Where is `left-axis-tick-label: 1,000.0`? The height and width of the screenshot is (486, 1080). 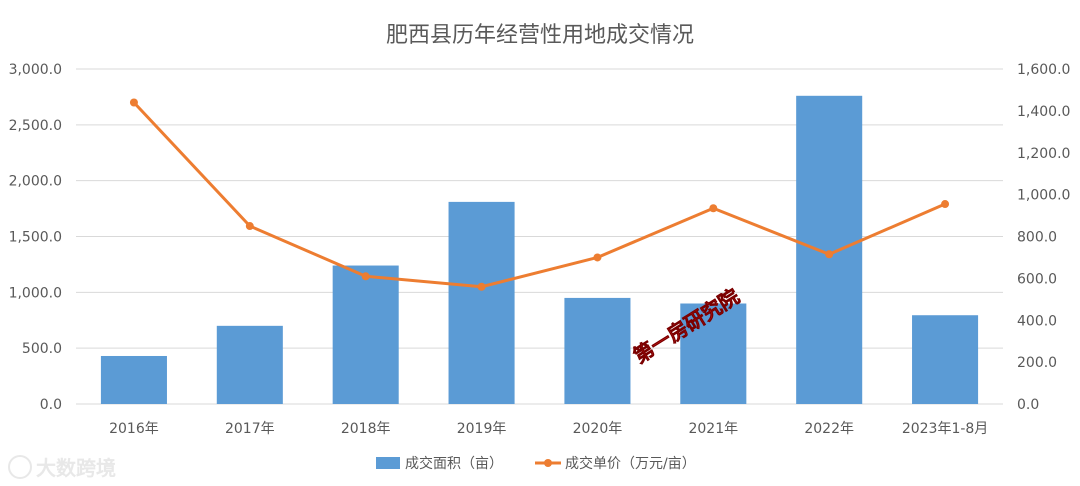 left-axis-tick-label: 1,000.0 is located at coordinates (35, 293).